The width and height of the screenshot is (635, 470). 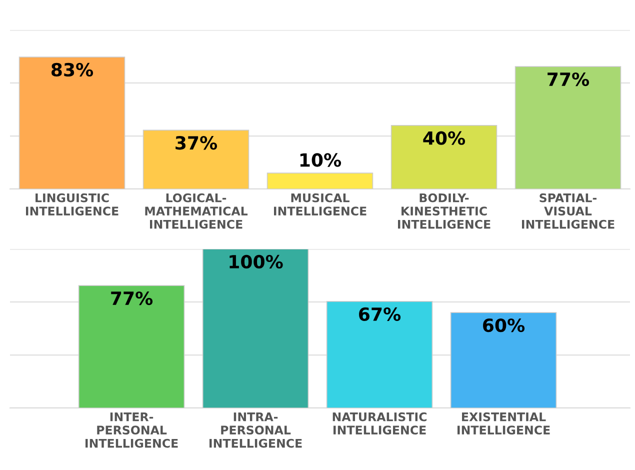 What do you see at coordinates (256, 430) in the screenshot?
I see `x-tick-label: INTRA- PERSONAL INTELLIGENCE` at bounding box center [256, 430].